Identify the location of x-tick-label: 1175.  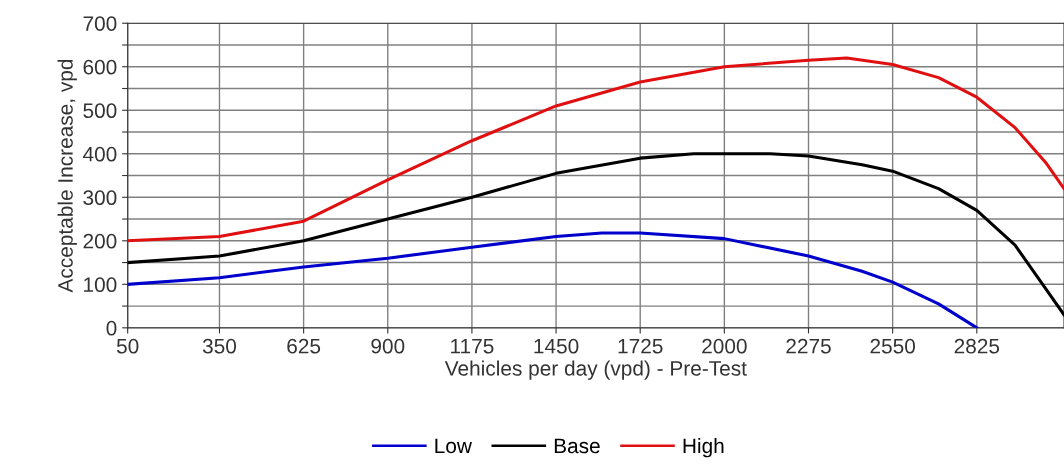
(472, 346).